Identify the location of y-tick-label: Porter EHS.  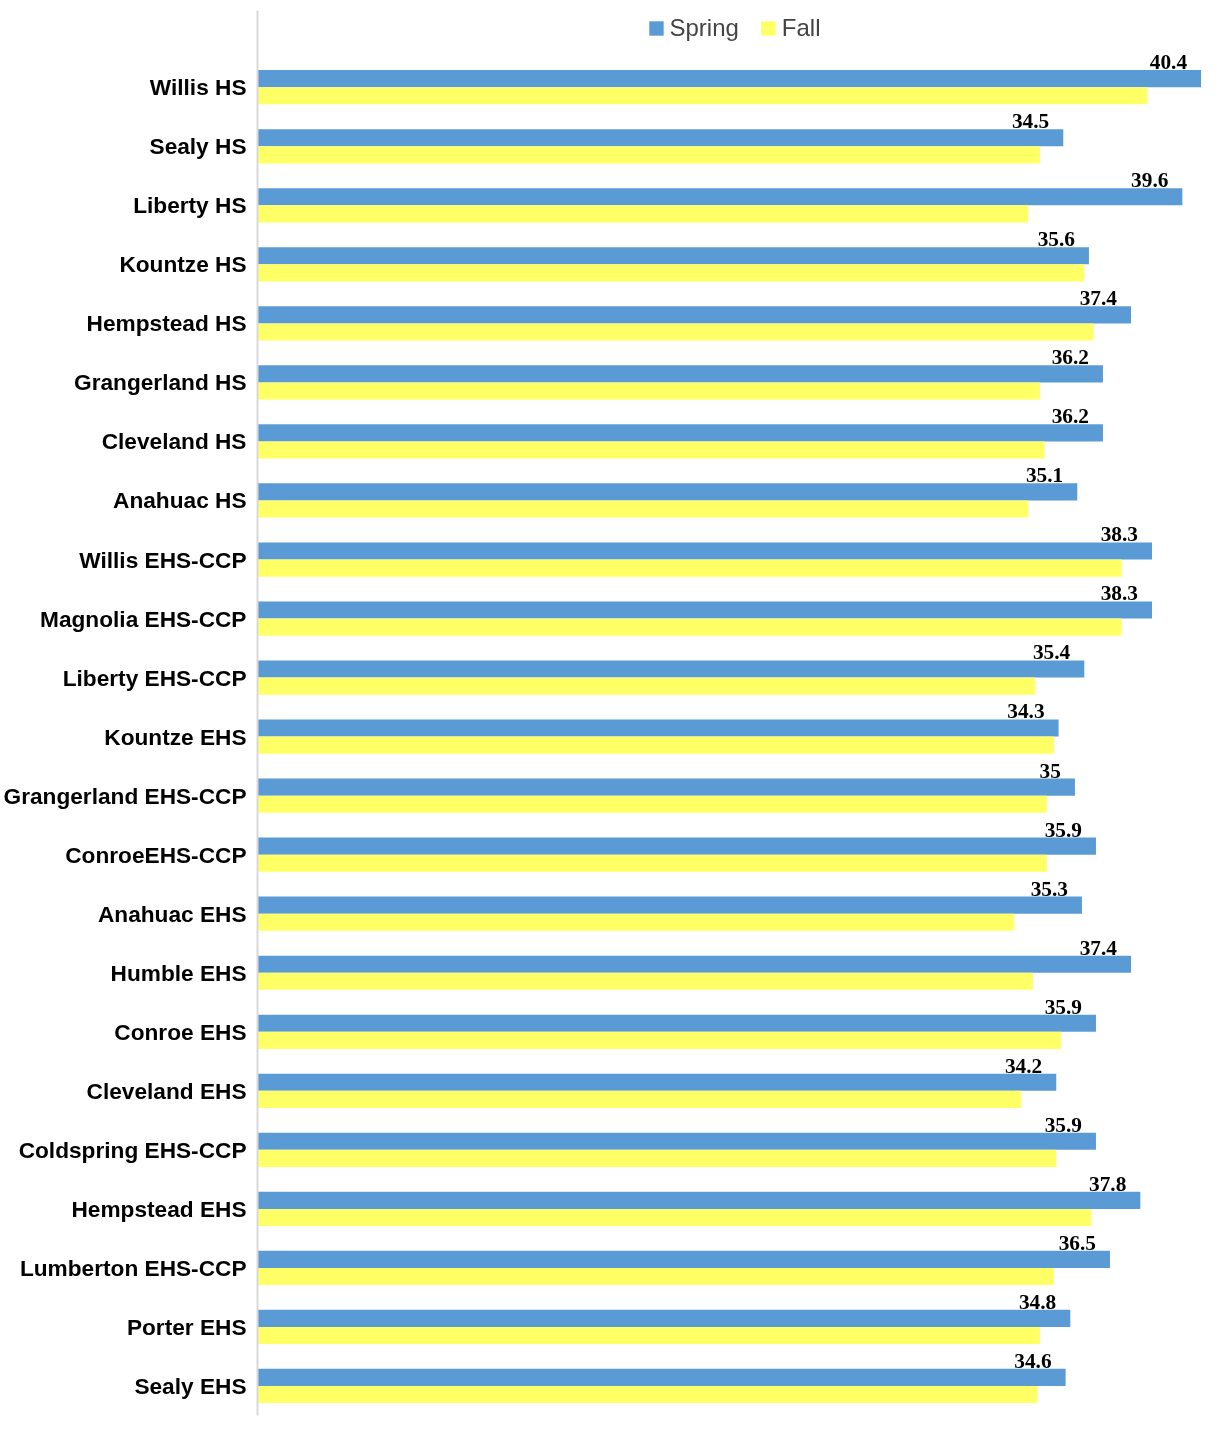
(186, 1326).